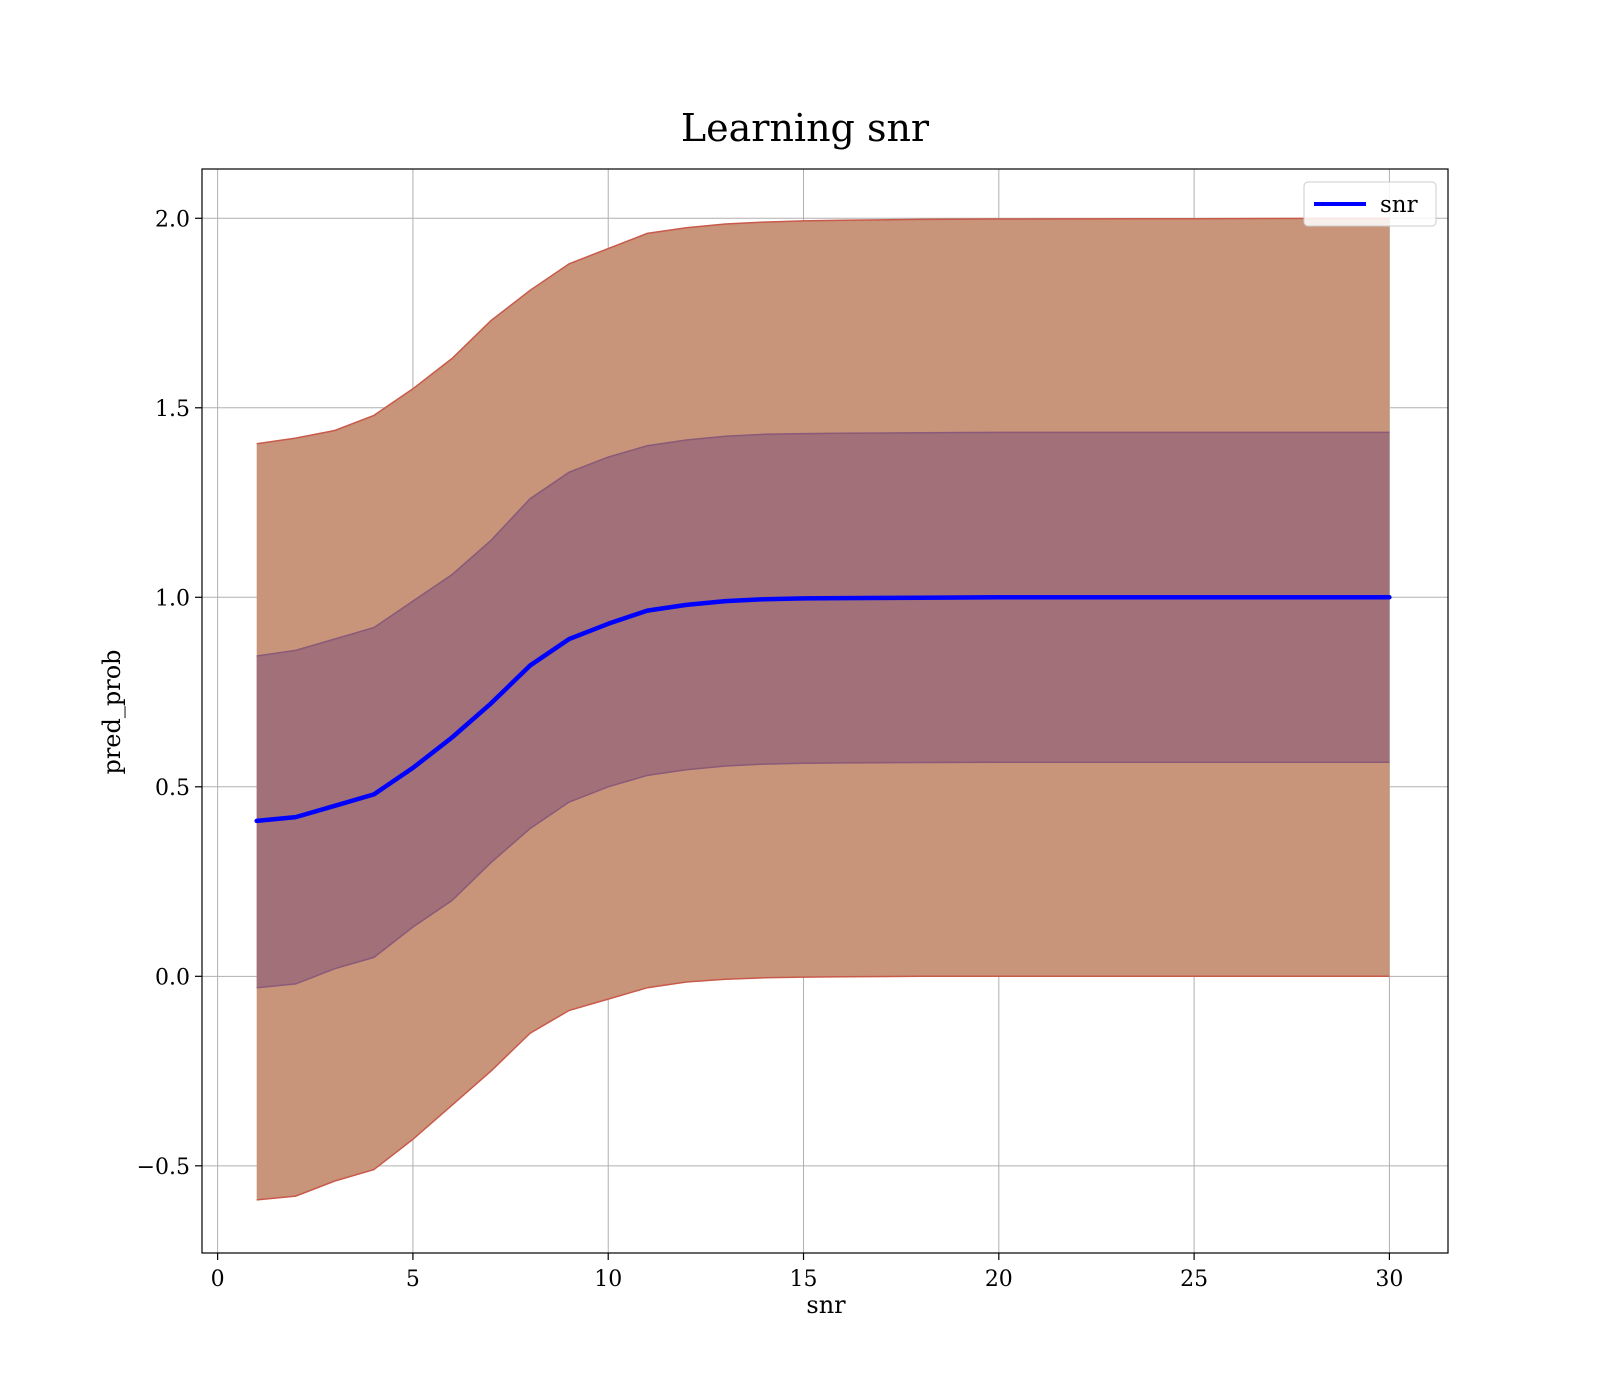 This screenshot has height=1400, width=1600. I want to click on inner-band-upper-edge, so click(823, 544).